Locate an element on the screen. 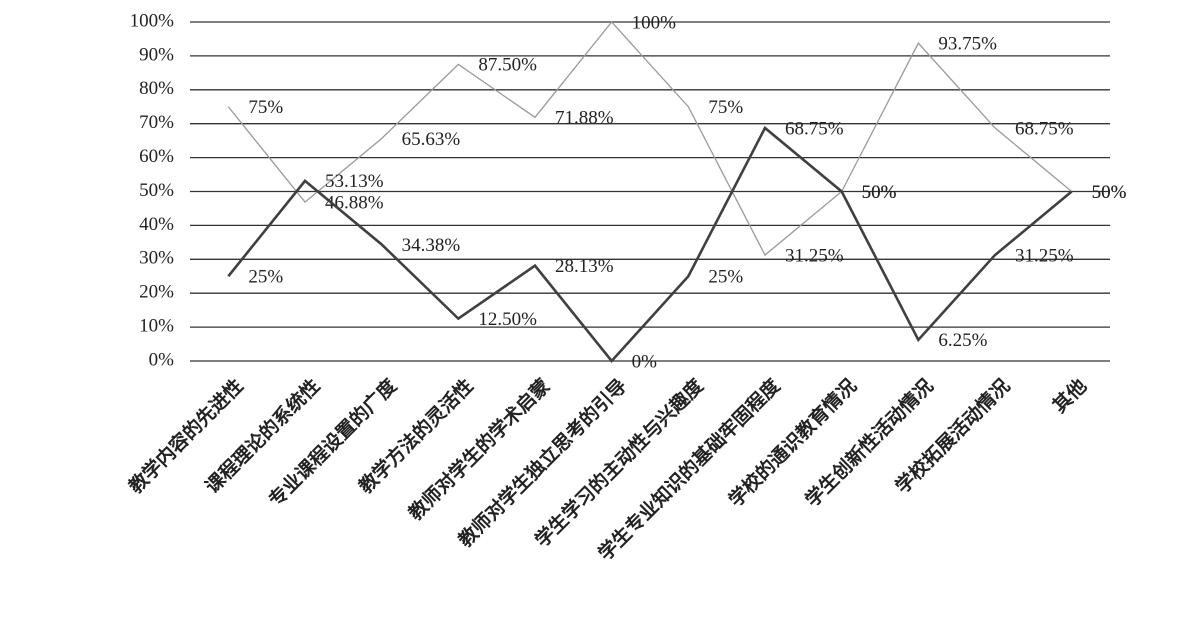 The width and height of the screenshot is (1190, 621). data-label: 71.88% is located at coordinates (584, 118).